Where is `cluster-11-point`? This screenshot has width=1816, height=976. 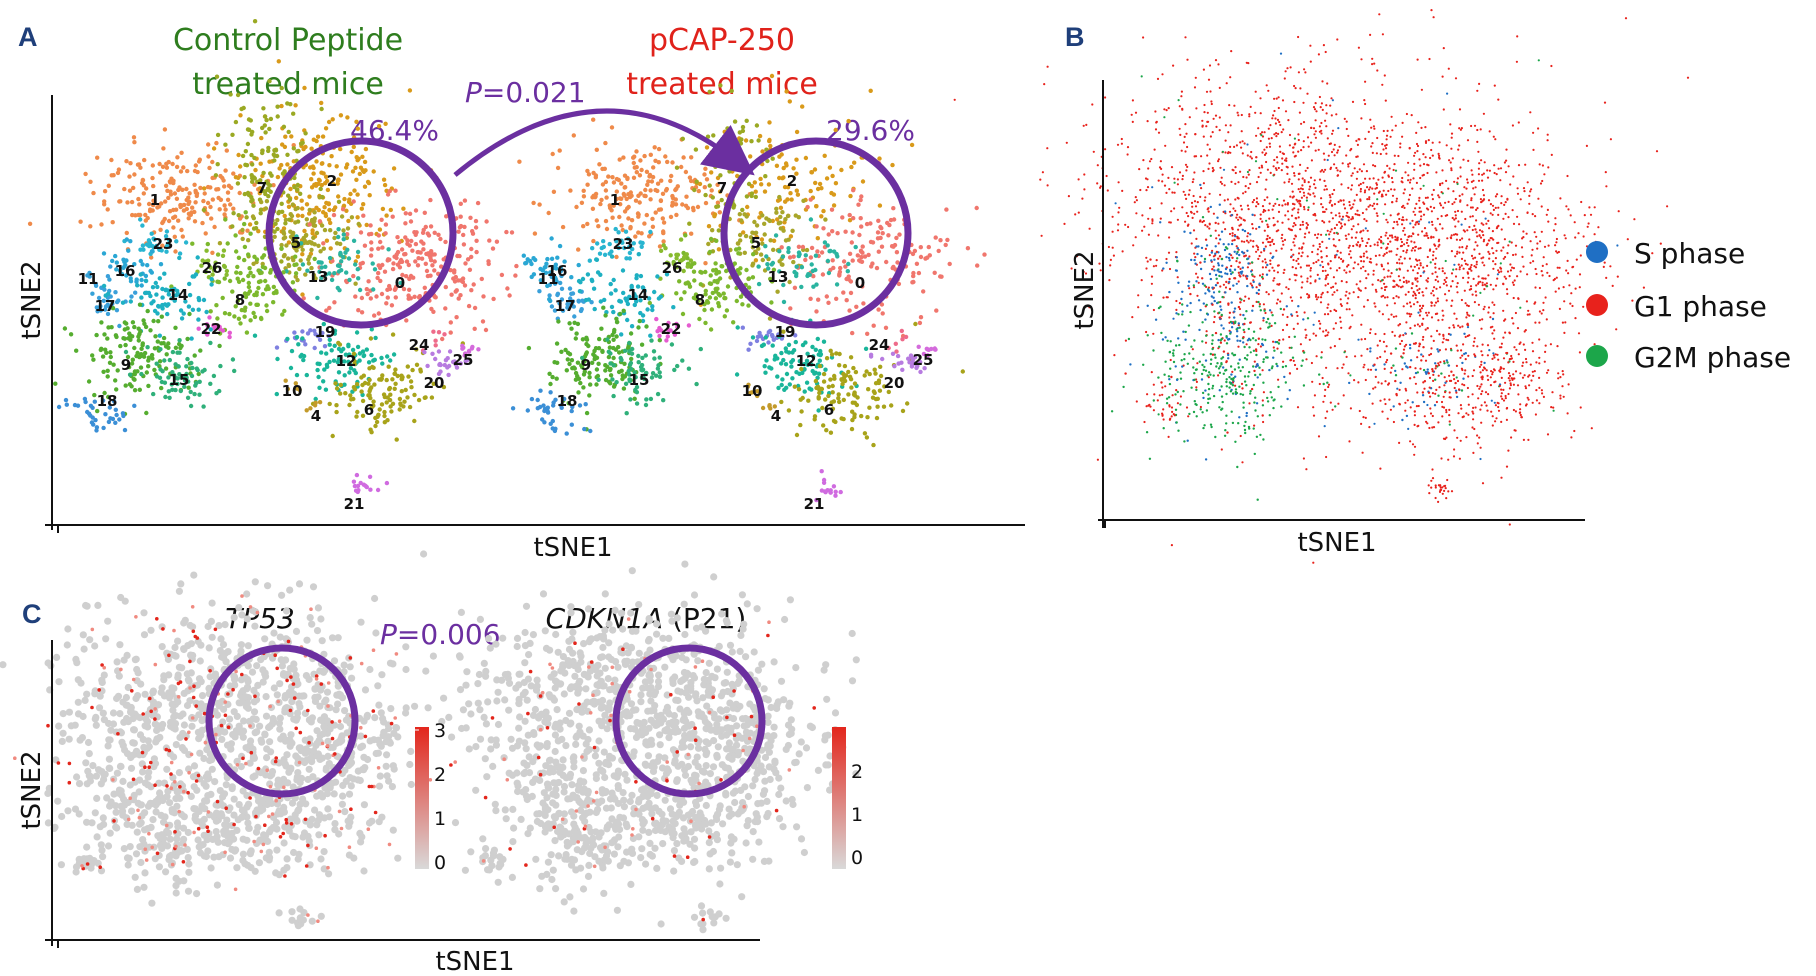
cluster-11-point is located at coordinates (89, 276).